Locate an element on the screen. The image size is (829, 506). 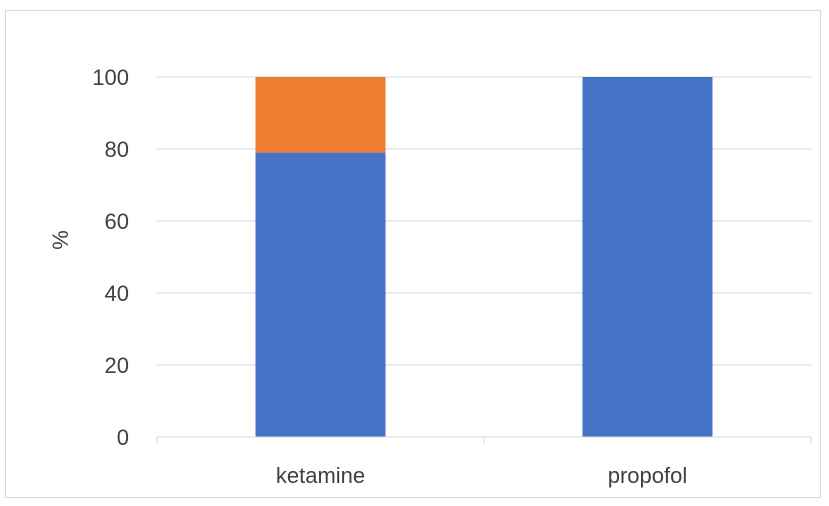
y-axis-title: % is located at coordinates (60, 240).